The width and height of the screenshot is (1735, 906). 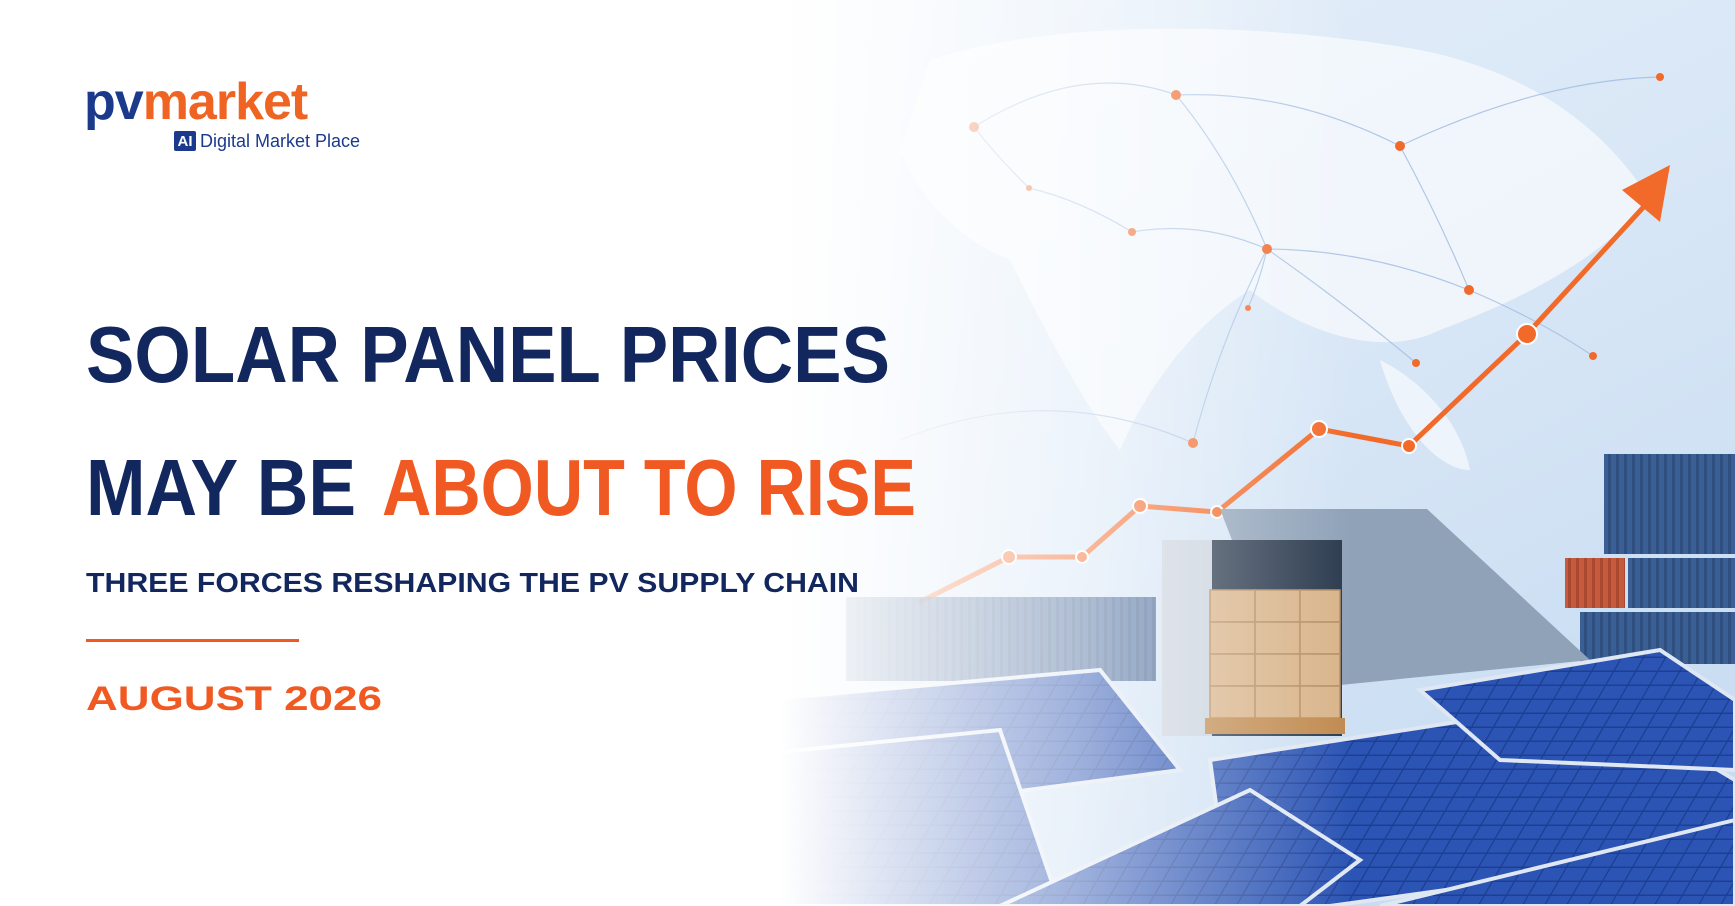 I want to click on logo-badge: AI, so click(x=185, y=141).